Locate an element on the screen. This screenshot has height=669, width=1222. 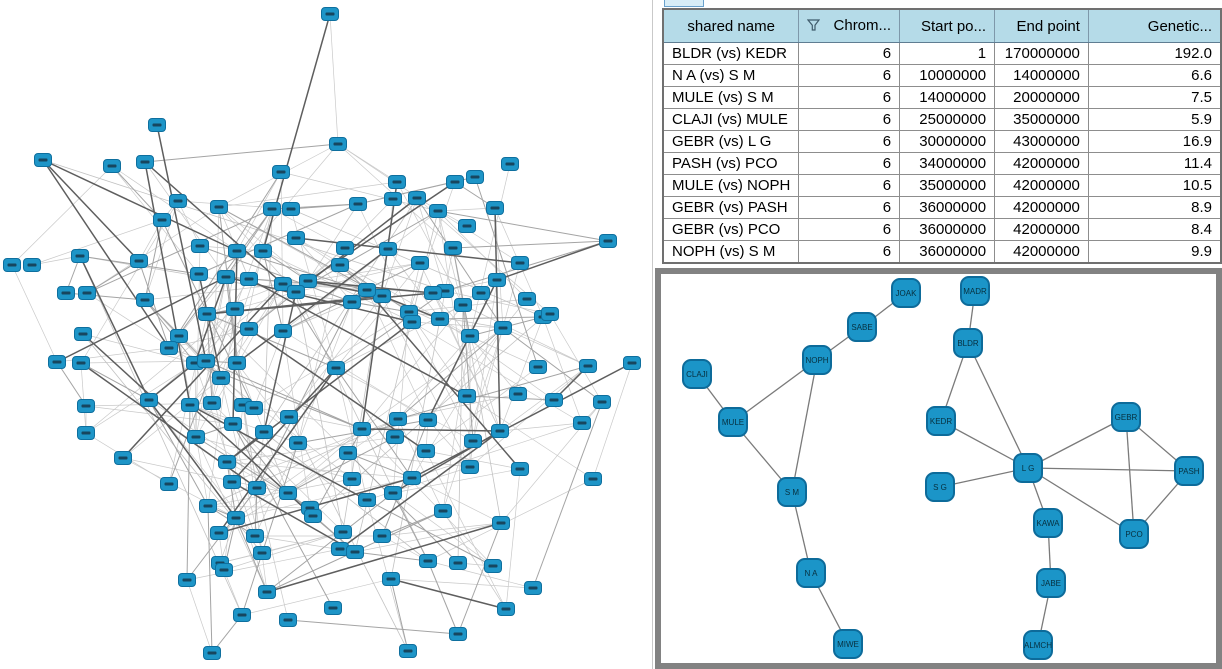
subnetwork-node-lg: L G is located at coordinates (1028, 468).